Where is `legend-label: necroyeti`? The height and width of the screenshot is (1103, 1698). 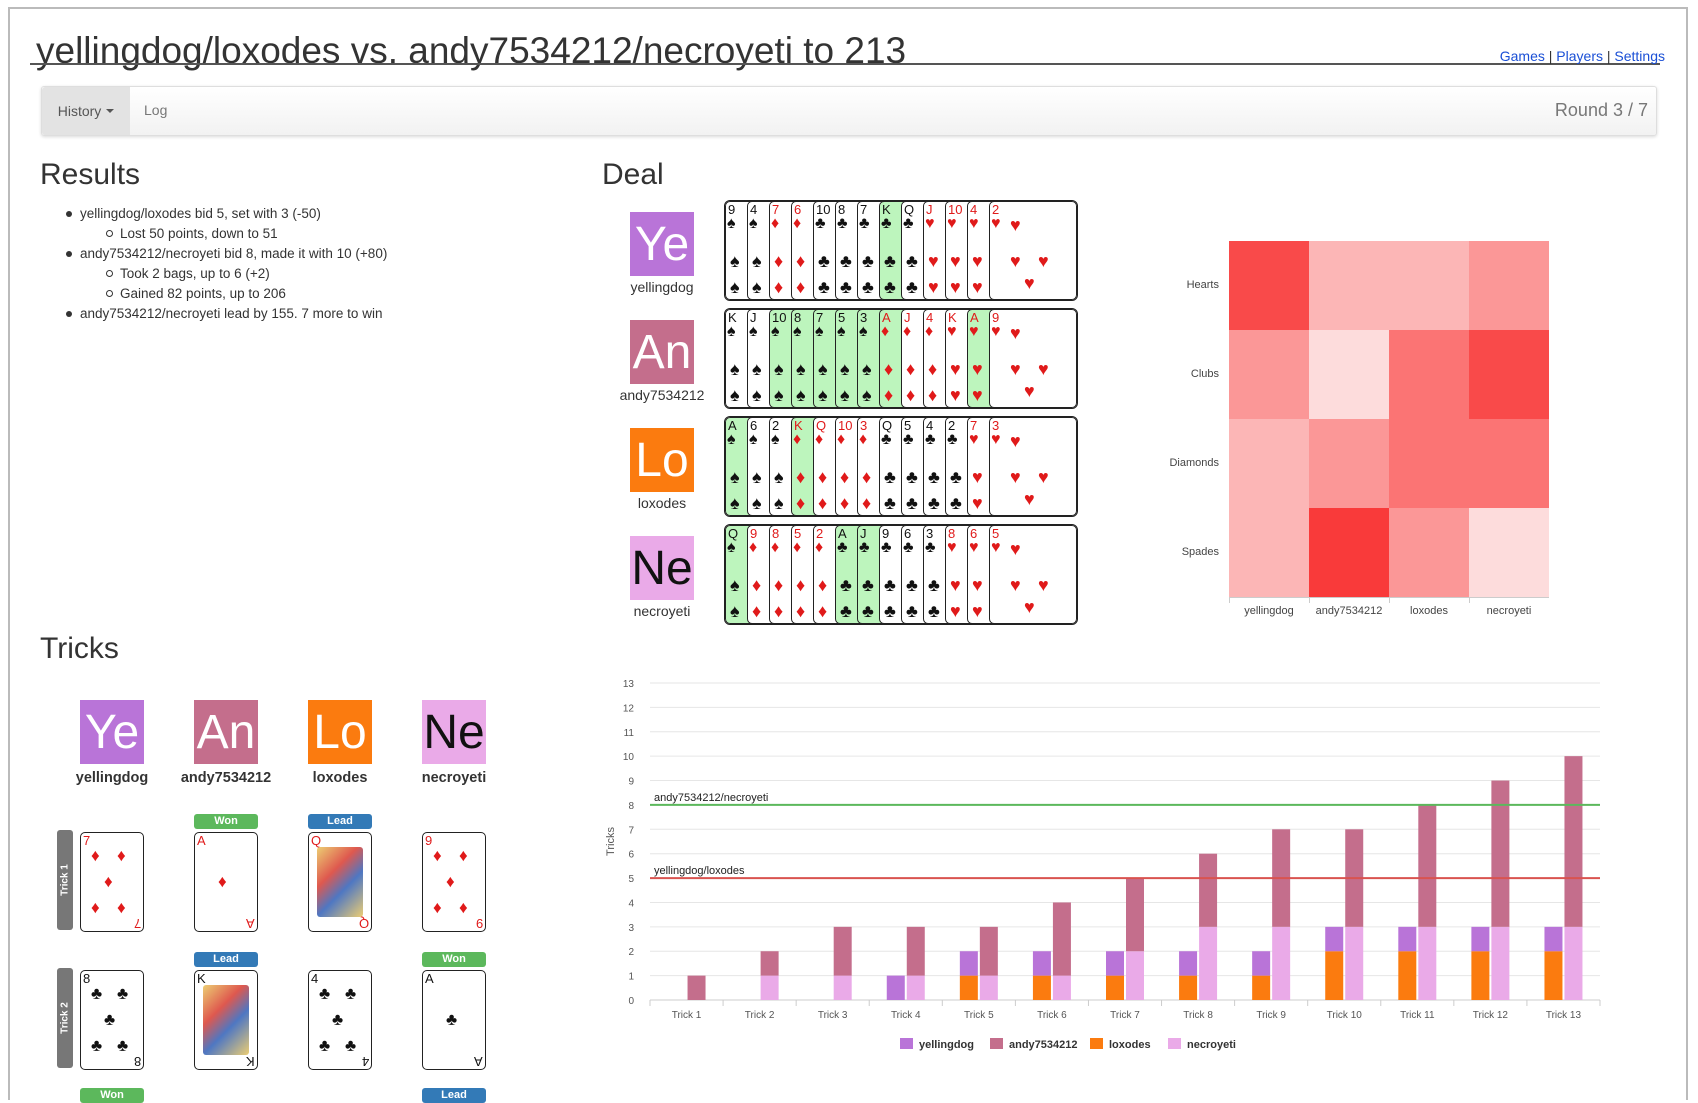
legend-label: necroyeti is located at coordinates (1211, 1045).